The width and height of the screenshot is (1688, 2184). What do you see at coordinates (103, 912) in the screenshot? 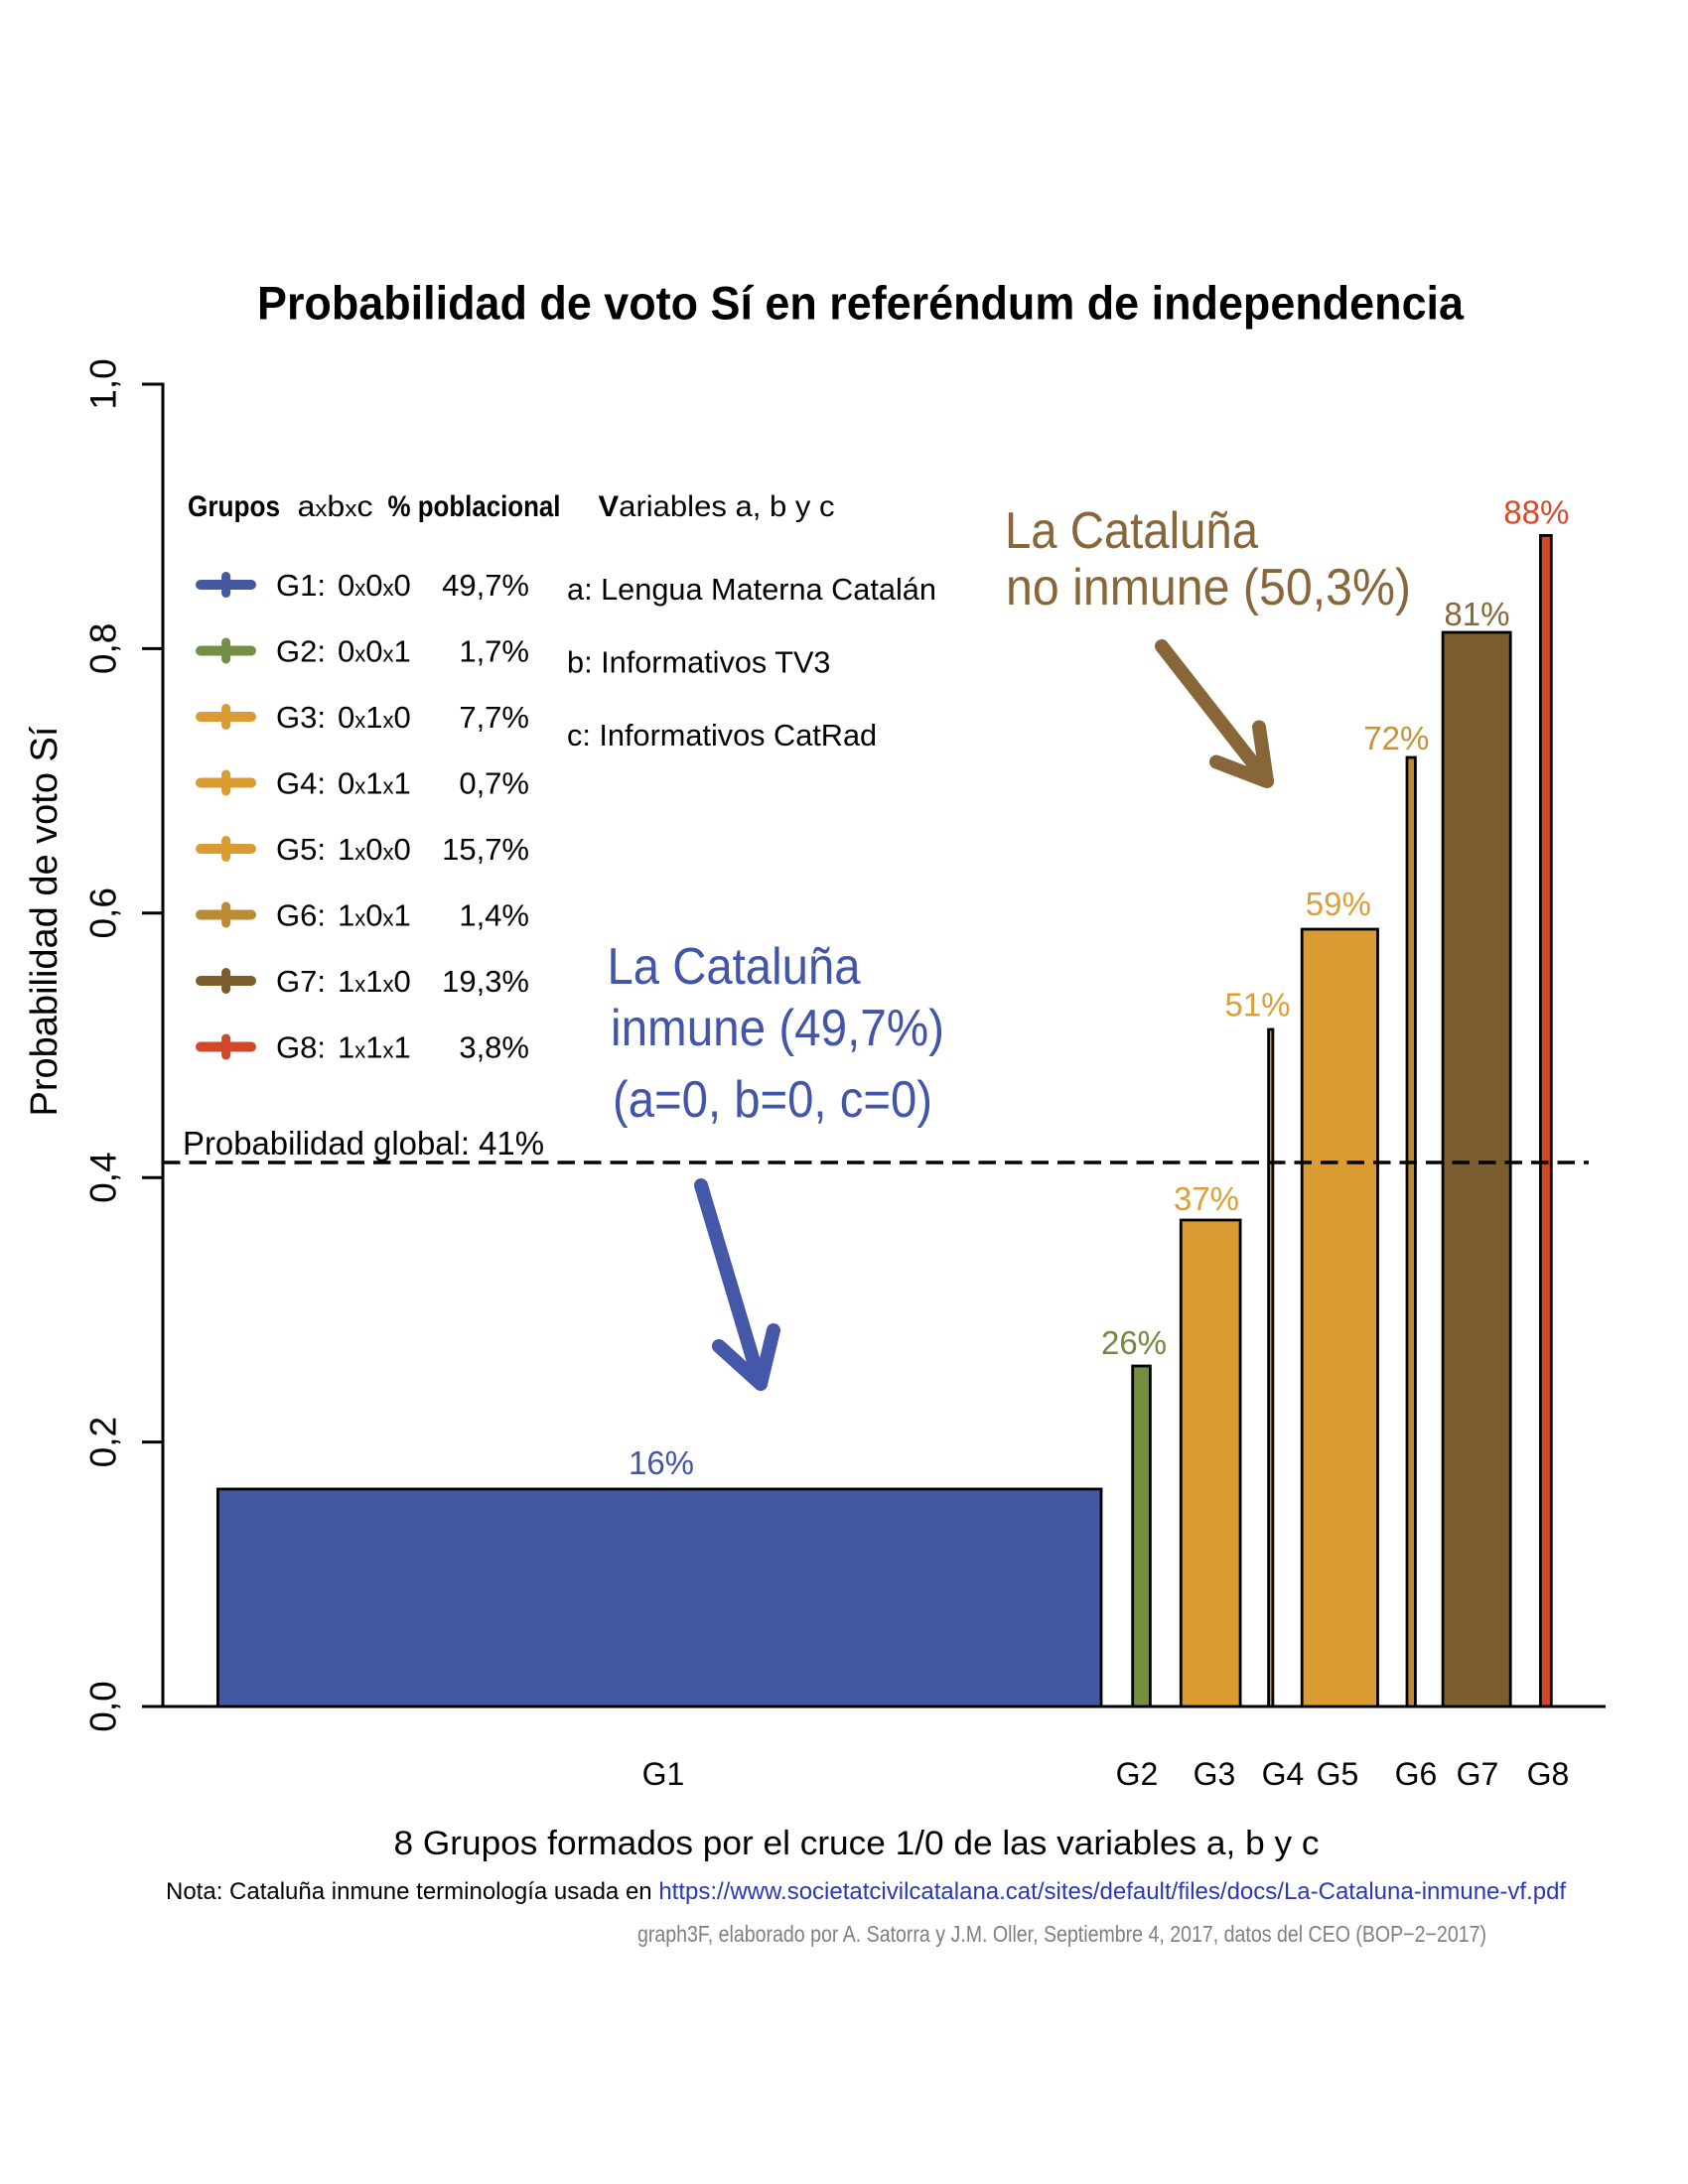
I see `svg-text: 0,6` at bounding box center [103, 912].